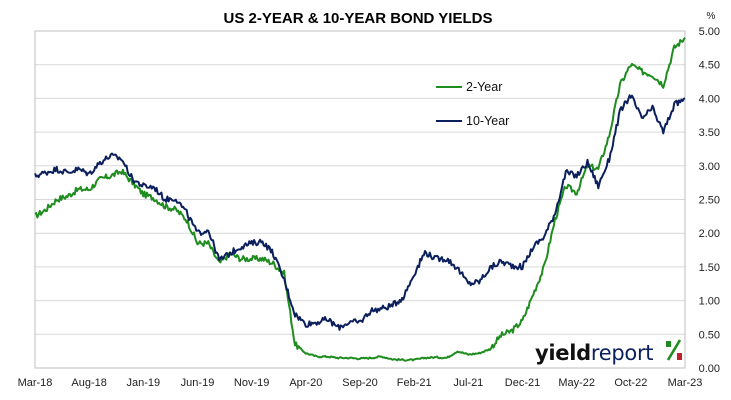  What do you see at coordinates (522, 383) in the screenshot?
I see `x-tick-label: Dec-21` at bounding box center [522, 383].